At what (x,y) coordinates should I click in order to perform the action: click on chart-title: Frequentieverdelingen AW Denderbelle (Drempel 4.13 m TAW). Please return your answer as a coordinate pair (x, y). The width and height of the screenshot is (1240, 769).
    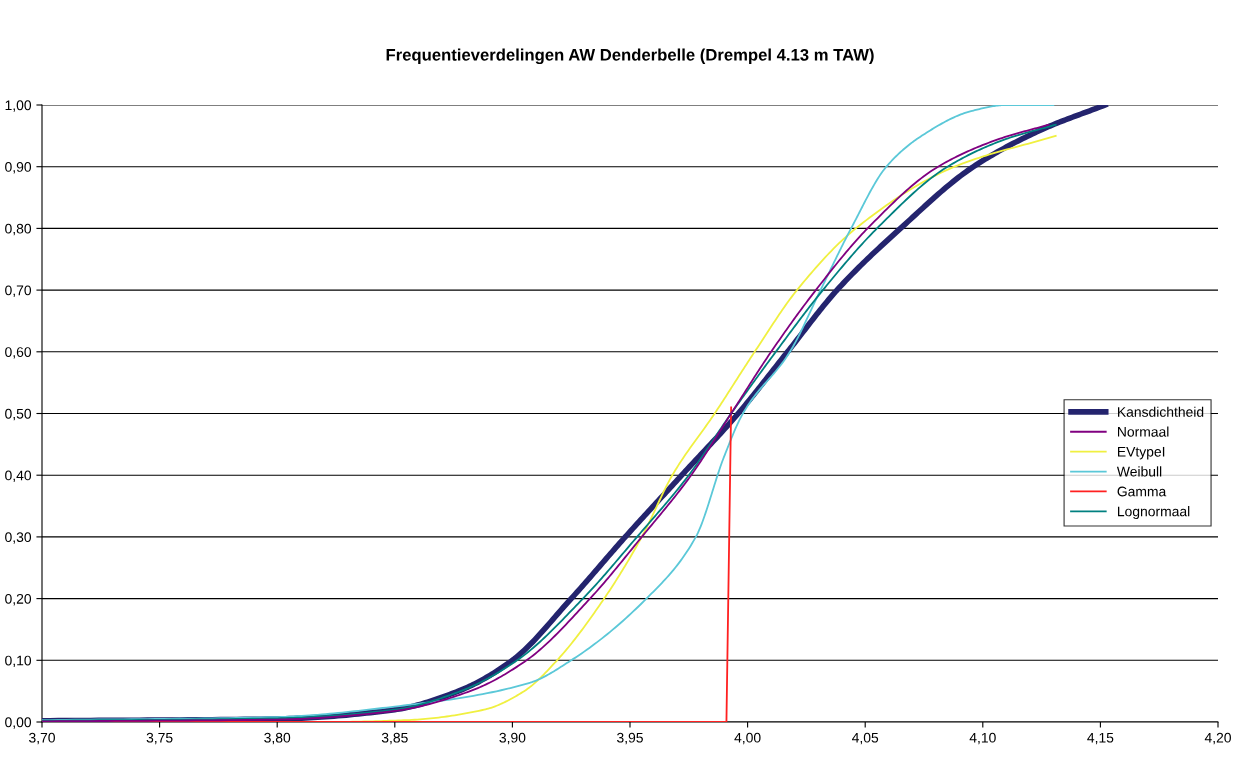
    Looking at the image, I should click on (630, 56).